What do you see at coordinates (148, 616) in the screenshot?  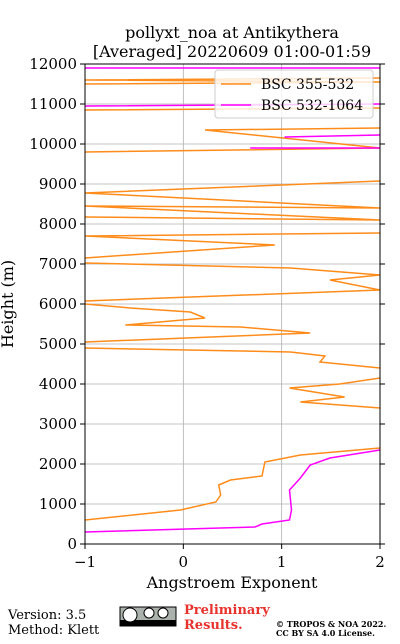 I see `cc-badge` at bounding box center [148, 616].